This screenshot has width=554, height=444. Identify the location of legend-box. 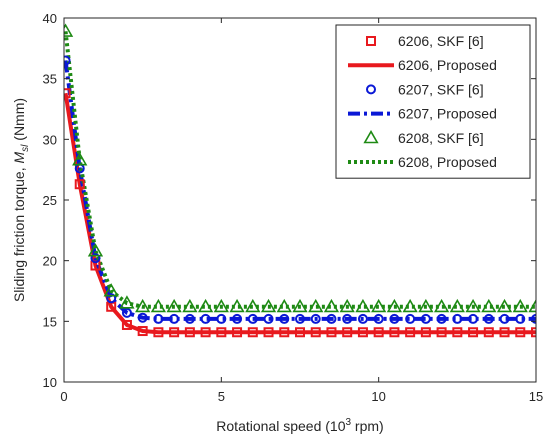
(433, 101).